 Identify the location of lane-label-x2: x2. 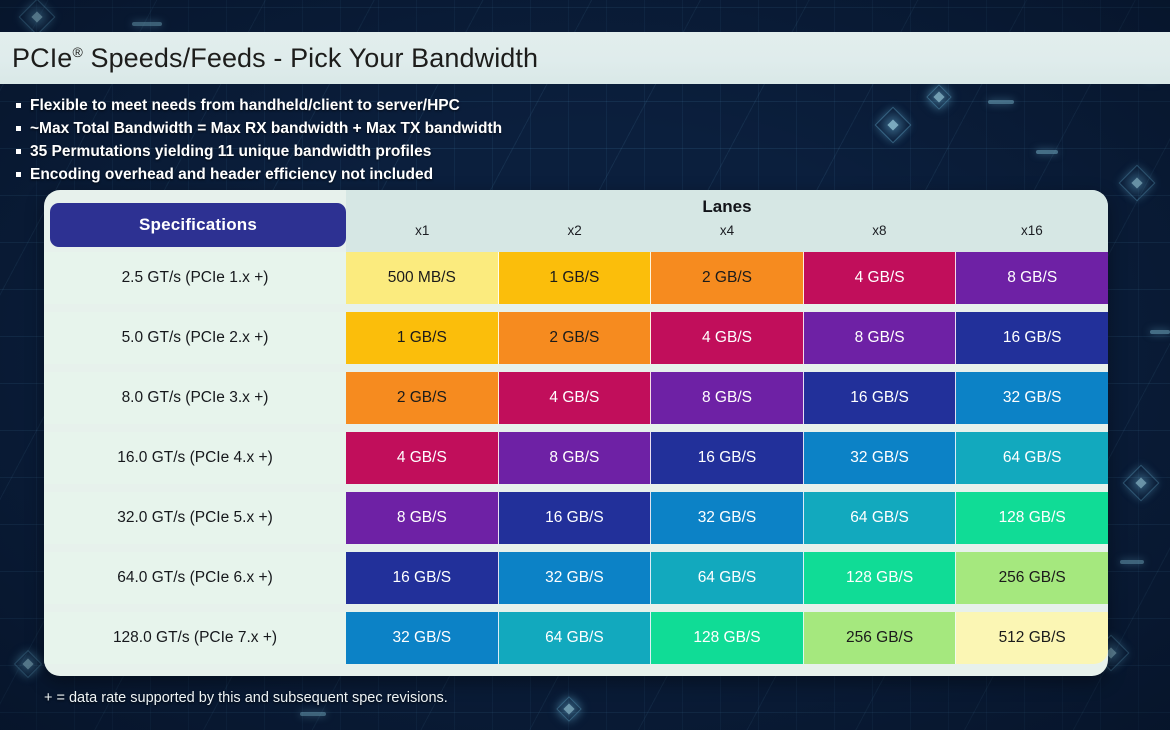
(574, 230).